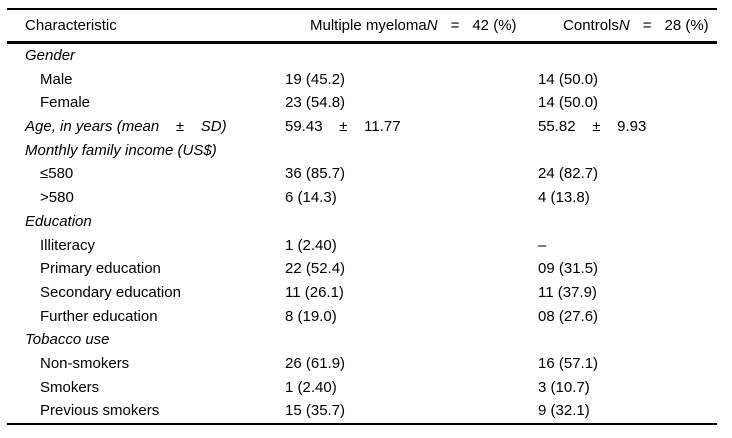 The width and height of the screenshot is (732, 438). I want to click on row-label: Smokers, so click(70, 387).